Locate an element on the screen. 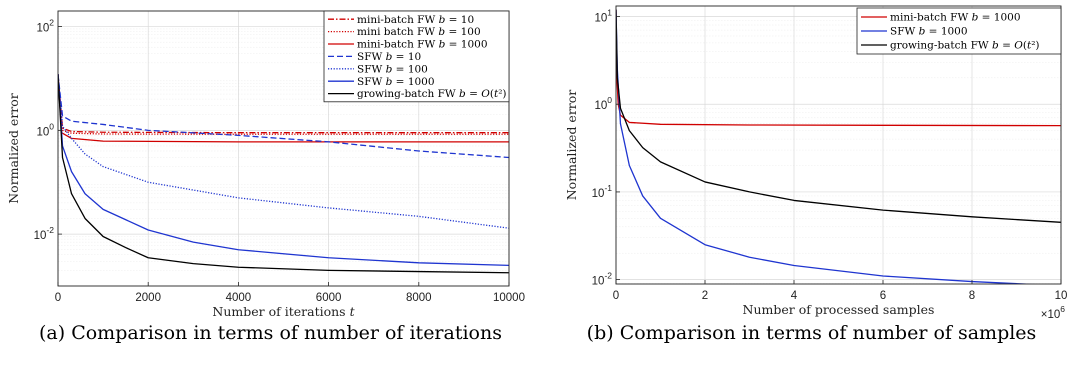 The height and width of the screenshot is (368, 1082). chart-b-y-tick-label: 10¹ is located at coordinates (603, 16).